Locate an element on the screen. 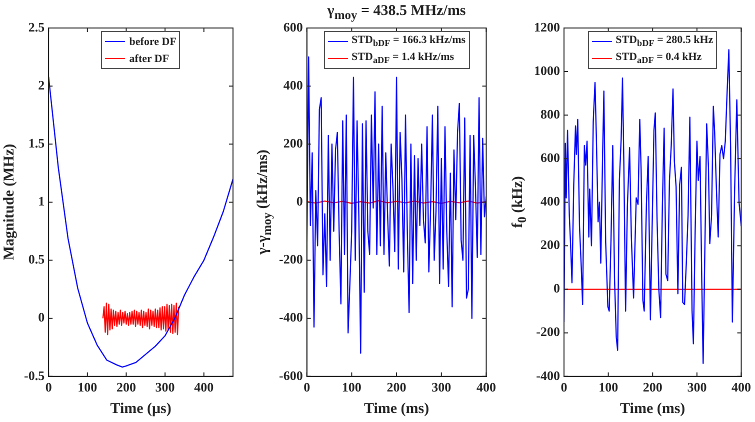 The image size is (755, 422). legend-label: after DF is located at coordinates (149, 58).